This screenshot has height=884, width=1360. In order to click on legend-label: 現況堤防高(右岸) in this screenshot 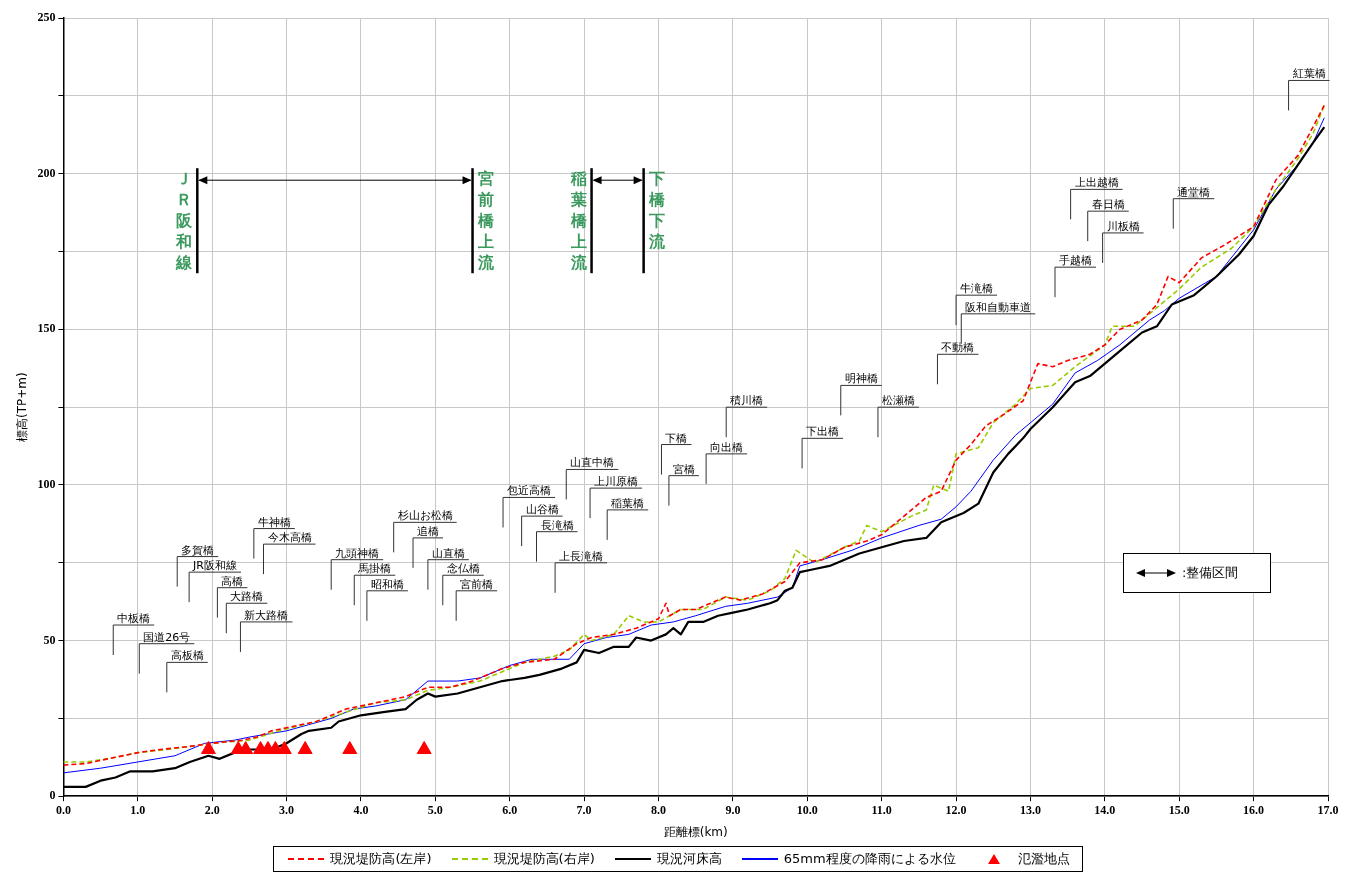, I will do `click(544, 859)`.